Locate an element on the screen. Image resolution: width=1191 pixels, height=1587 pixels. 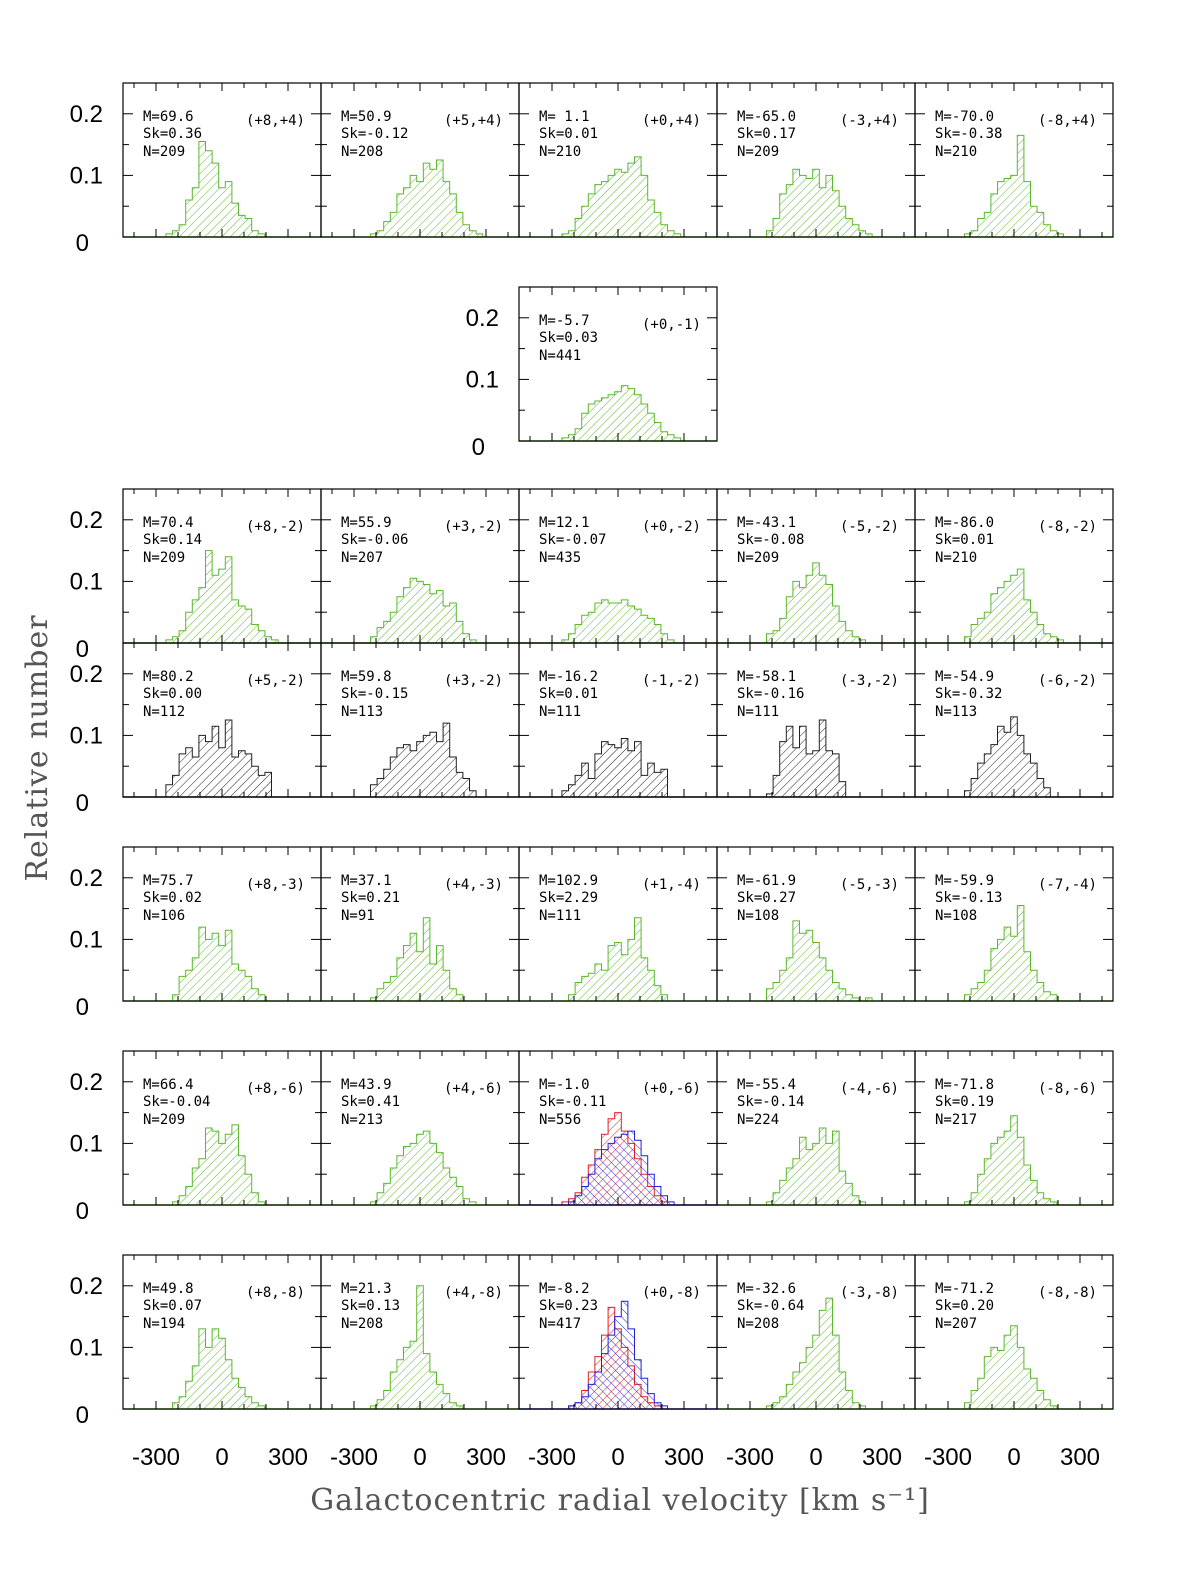
panel-p_8_m3: M=75.7Sk=0.02 N=106 (+8,-3) is located at coordinates (222, 924).